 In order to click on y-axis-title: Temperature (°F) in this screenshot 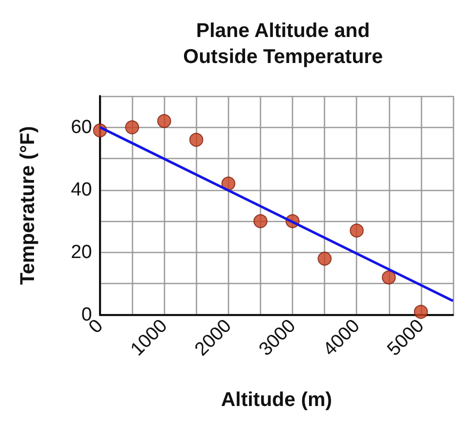, I will do `click(28, 205)`.